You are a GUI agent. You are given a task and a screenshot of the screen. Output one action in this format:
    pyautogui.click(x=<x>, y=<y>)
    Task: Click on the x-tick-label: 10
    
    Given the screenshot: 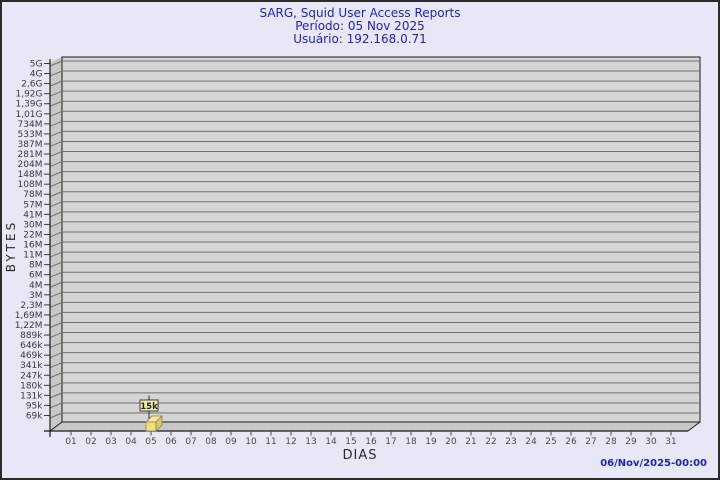 What is the action you would take?
    pyautogui.click(x=251, y=442)
    